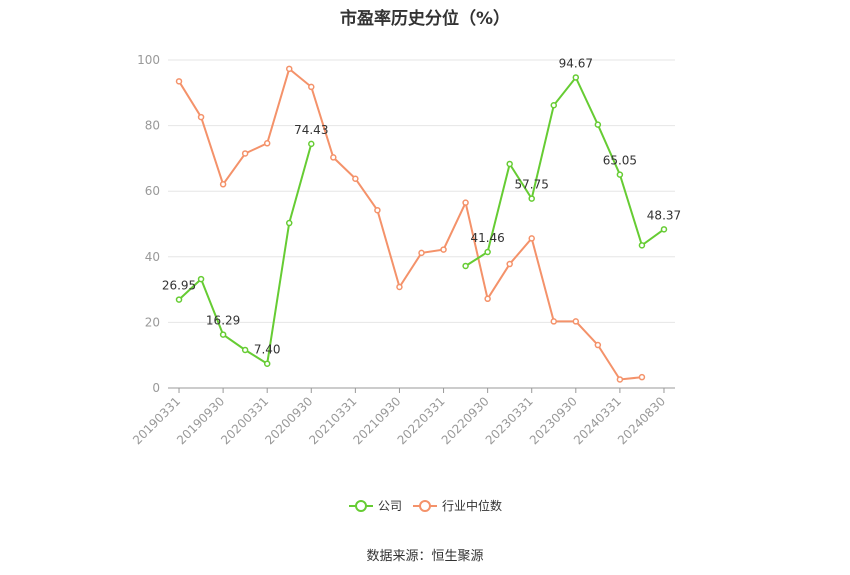 Image resolution: width=850 pixels, height=575 pixels. Describe the element at coordinates (532, 185) in the screenshot. I see `data-label: 57.75` at that location.